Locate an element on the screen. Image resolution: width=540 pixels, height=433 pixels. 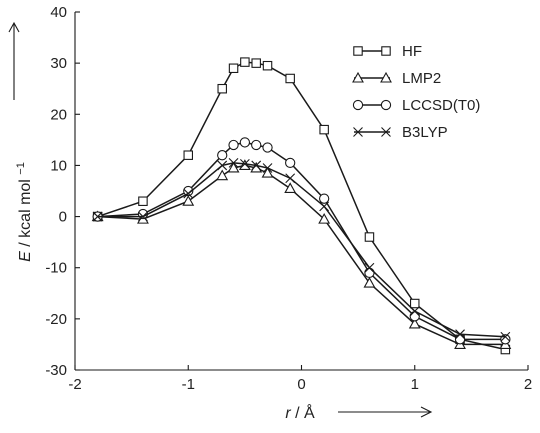
y-axis-title: E / kcal mol −1 is located at coordinates (24, 212).